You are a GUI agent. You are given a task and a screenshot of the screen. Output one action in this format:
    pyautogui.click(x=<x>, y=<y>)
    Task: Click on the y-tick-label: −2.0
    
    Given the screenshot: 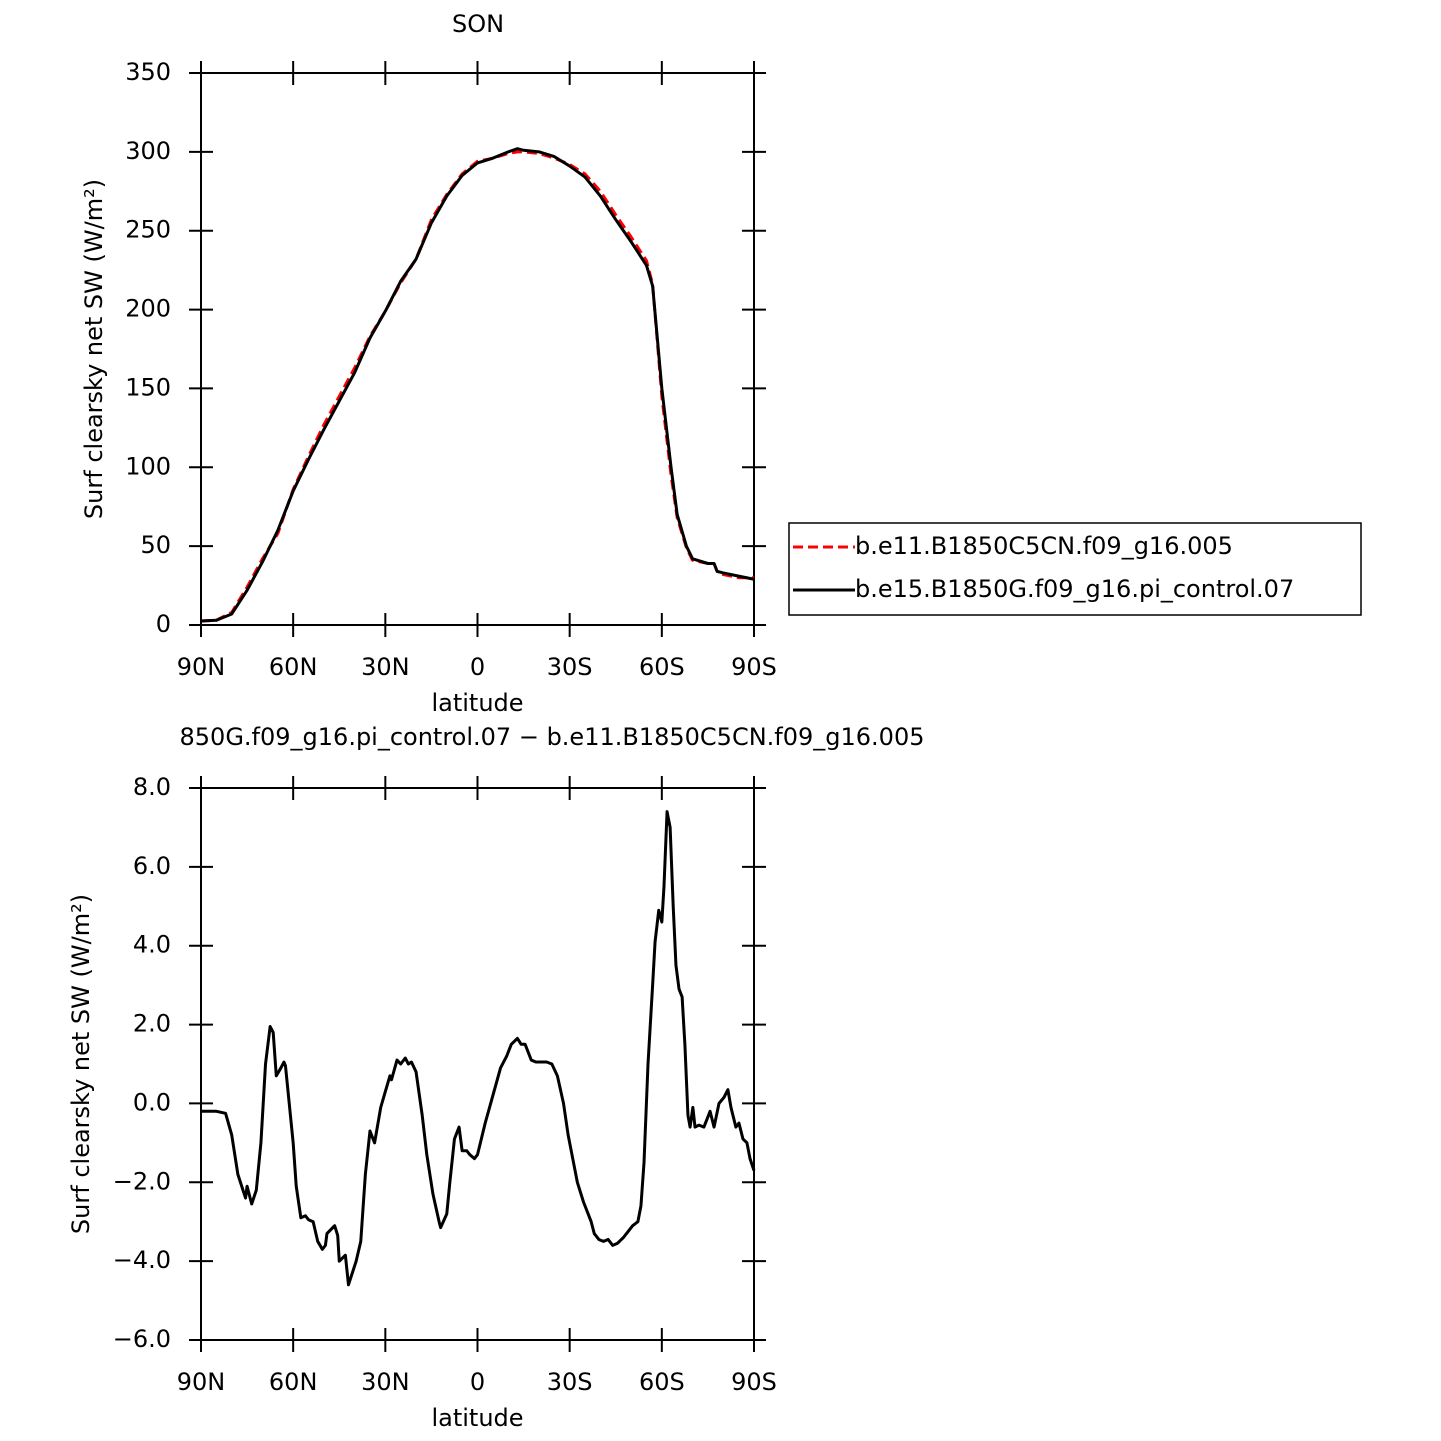 What is the action you would take?
    pyautogui.click(x=142, y=1181)
    